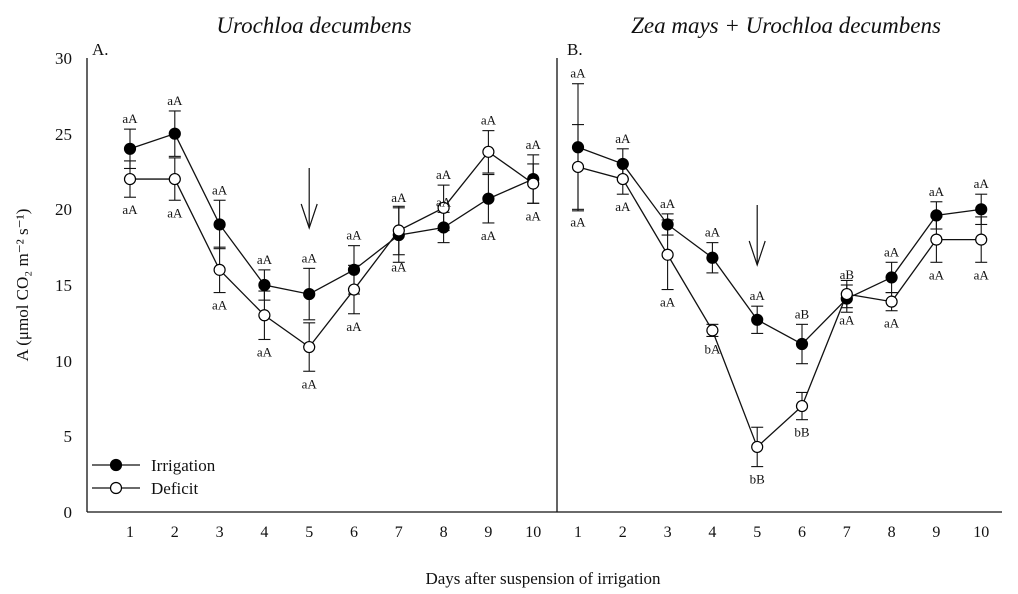 The image size is (1018, 594). I want to click on panel-b-letter: B., so click(575, 49).